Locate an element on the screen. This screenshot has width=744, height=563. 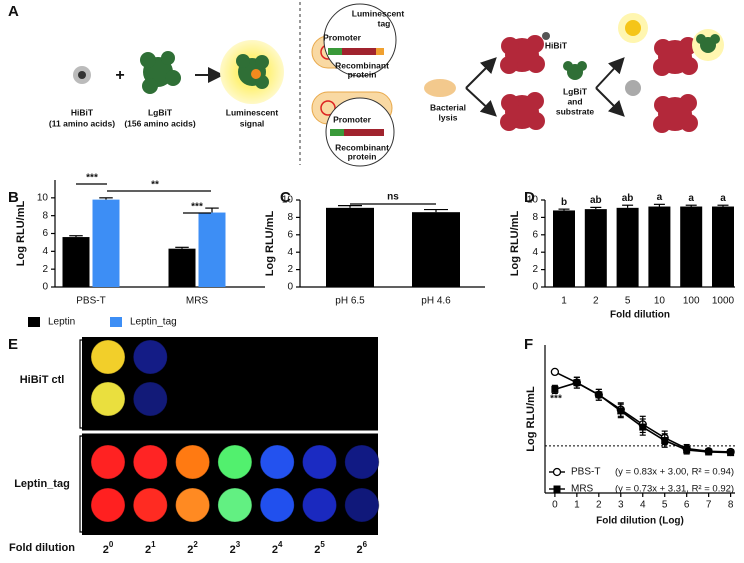
legend-label: MRS is located at coordinates (582, 489).